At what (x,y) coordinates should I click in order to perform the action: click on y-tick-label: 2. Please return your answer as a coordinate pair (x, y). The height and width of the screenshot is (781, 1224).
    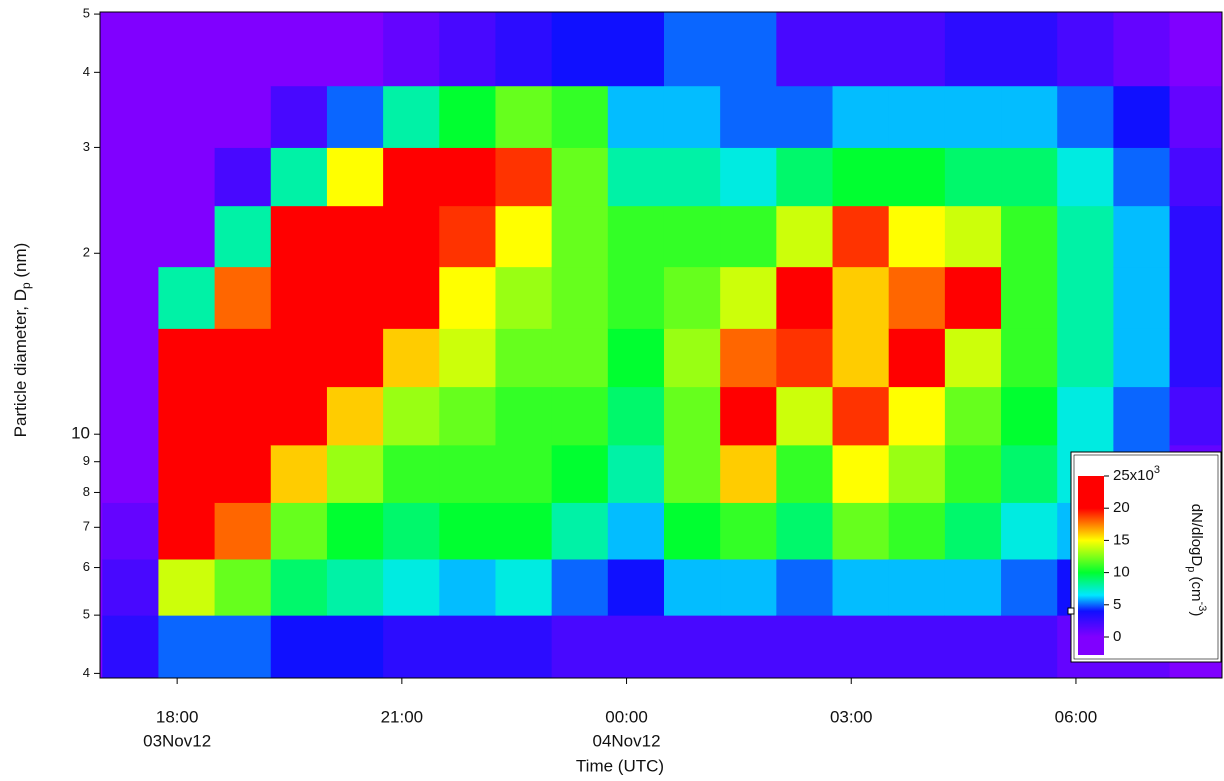
    Looking at the image, I should click on (86, 252).